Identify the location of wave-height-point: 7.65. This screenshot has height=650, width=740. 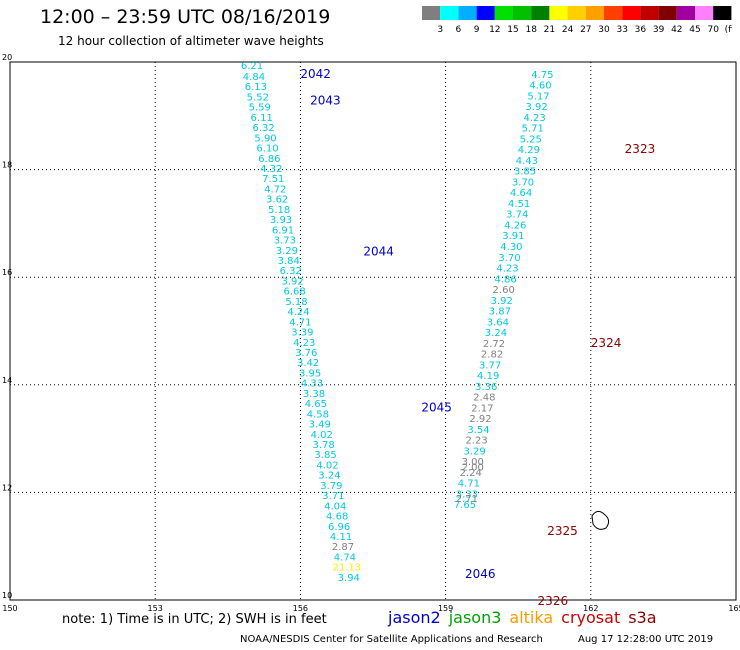
(465, 505).